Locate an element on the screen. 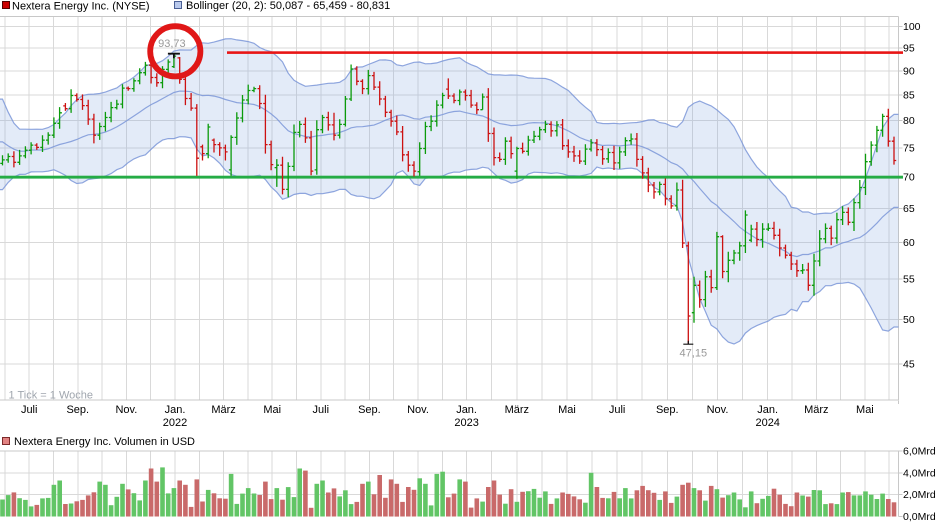 The image size is (940, 531). svg-text: 93,73 is located at coordinates (172, 44).